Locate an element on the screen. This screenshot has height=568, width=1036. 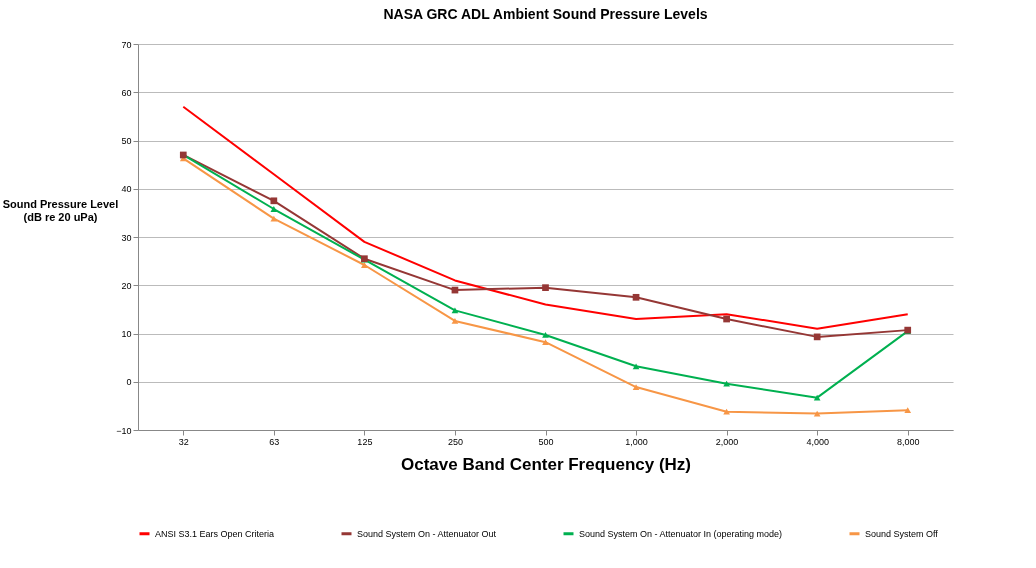
x-tick-label: 32 is located at coordinates (183, 441).